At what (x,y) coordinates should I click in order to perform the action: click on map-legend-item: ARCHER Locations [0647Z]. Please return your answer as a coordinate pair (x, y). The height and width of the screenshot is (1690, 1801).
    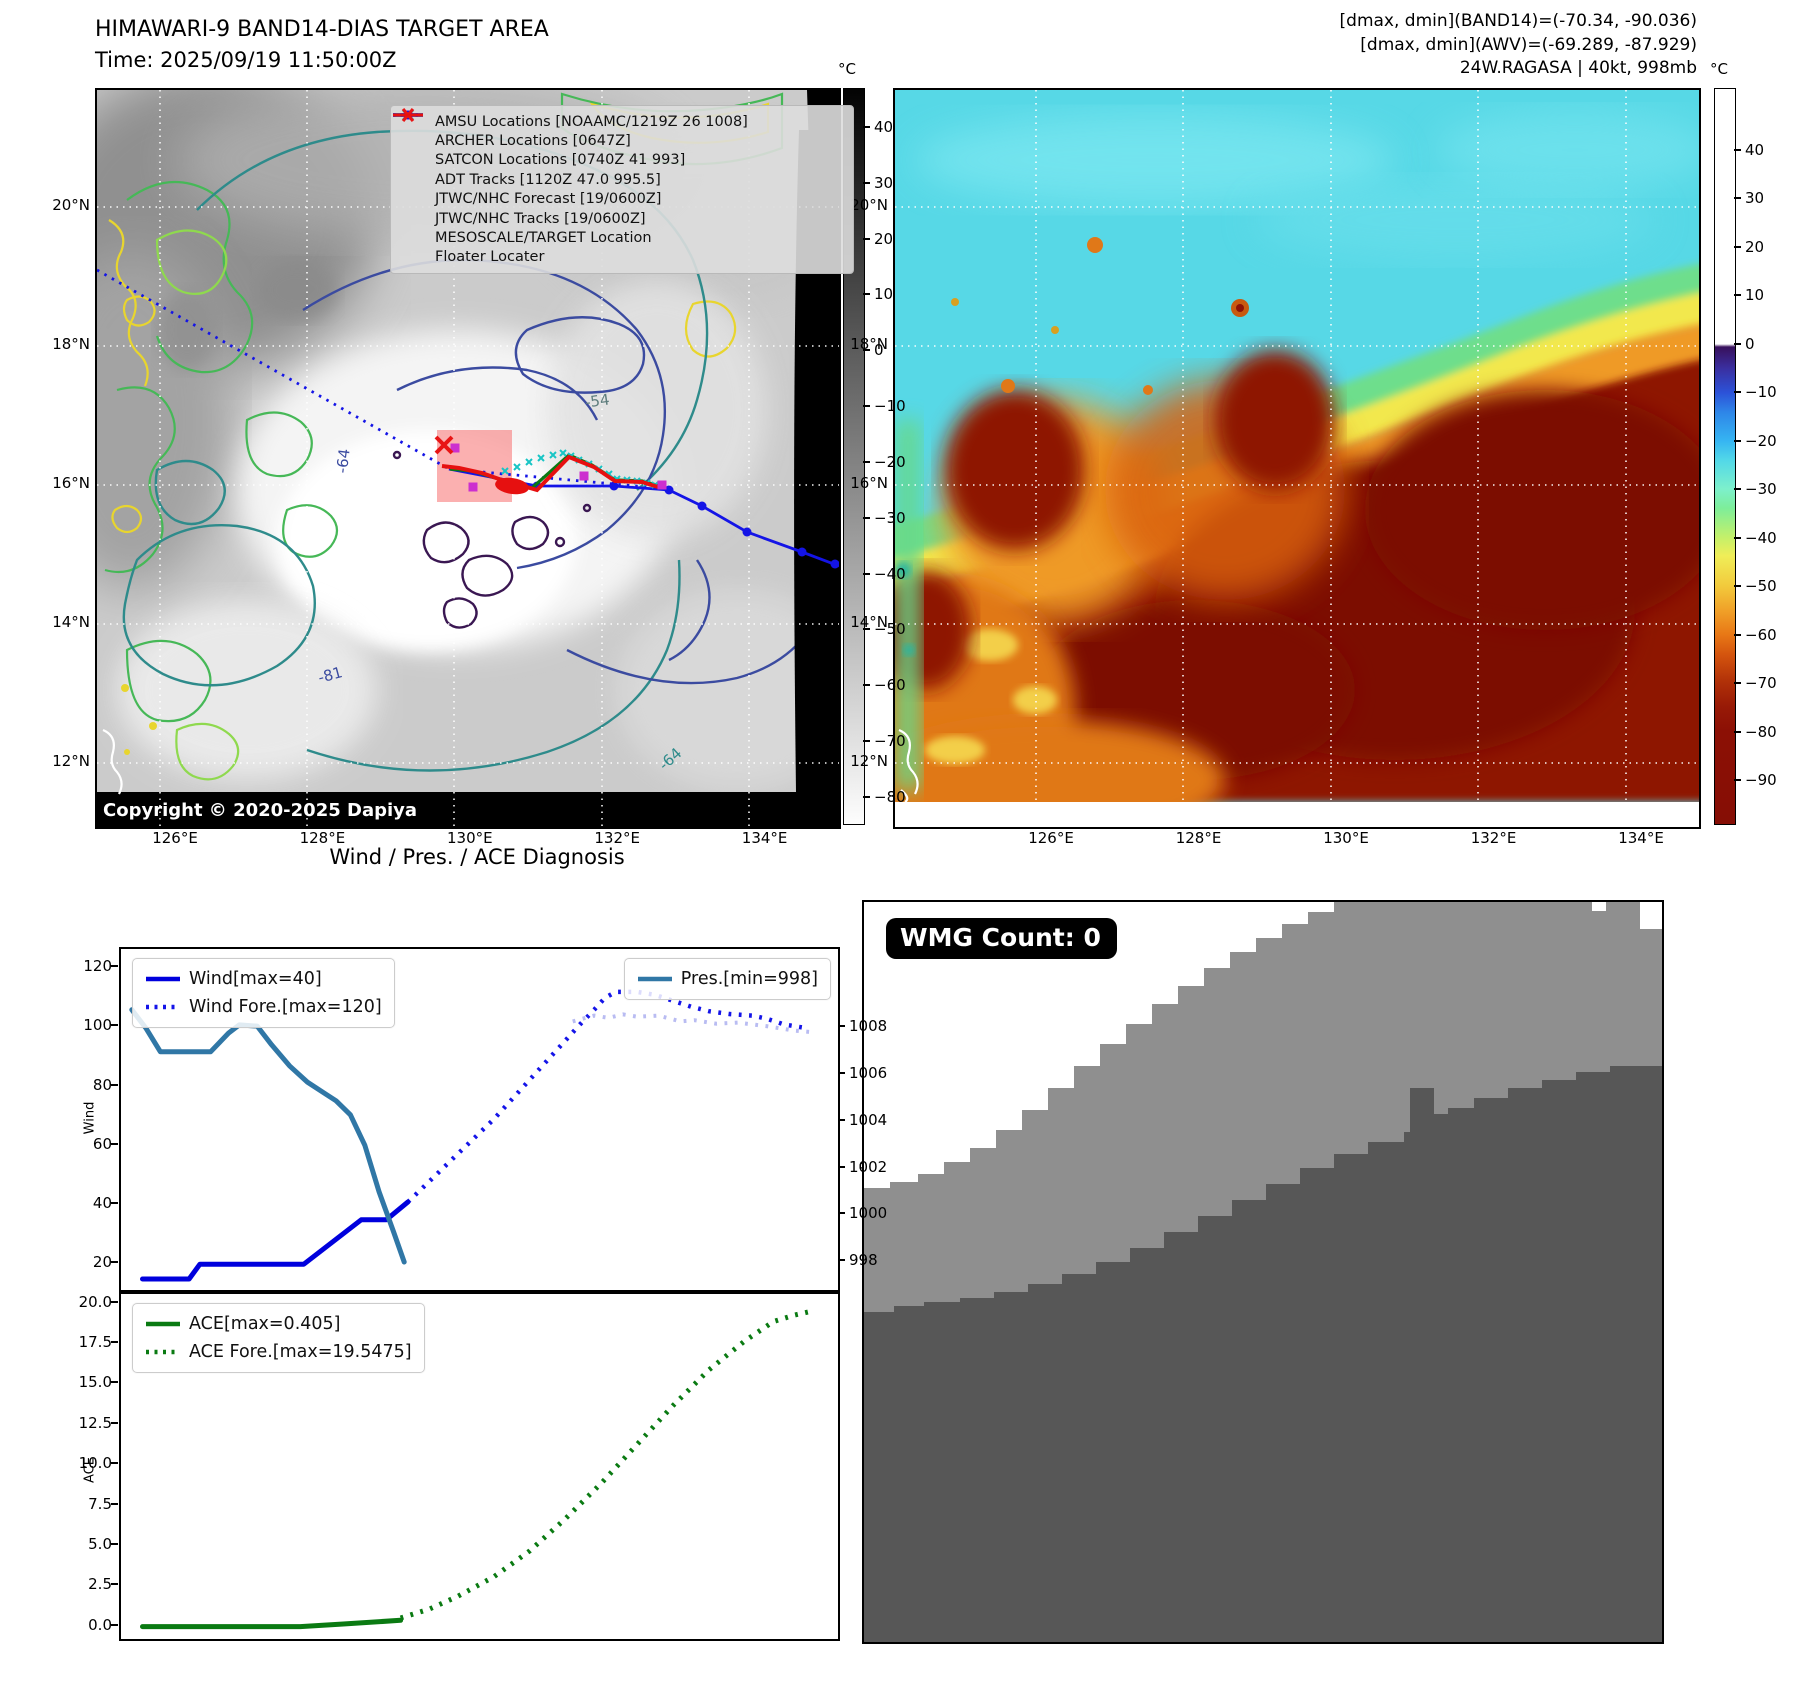
    Looking at the image, I should click on (619, 130).